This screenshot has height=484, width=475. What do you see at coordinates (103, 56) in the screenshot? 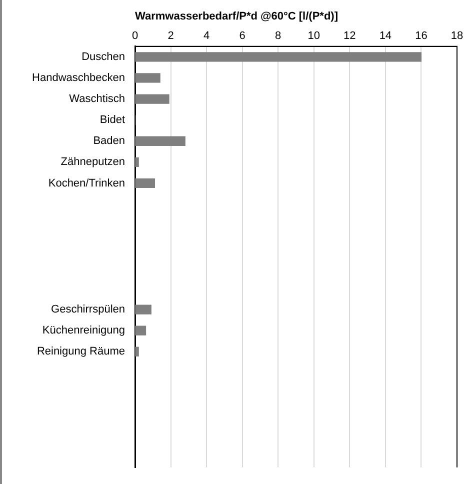
I see `y-tick-label: Duschen` at bounding box center [103, 56].